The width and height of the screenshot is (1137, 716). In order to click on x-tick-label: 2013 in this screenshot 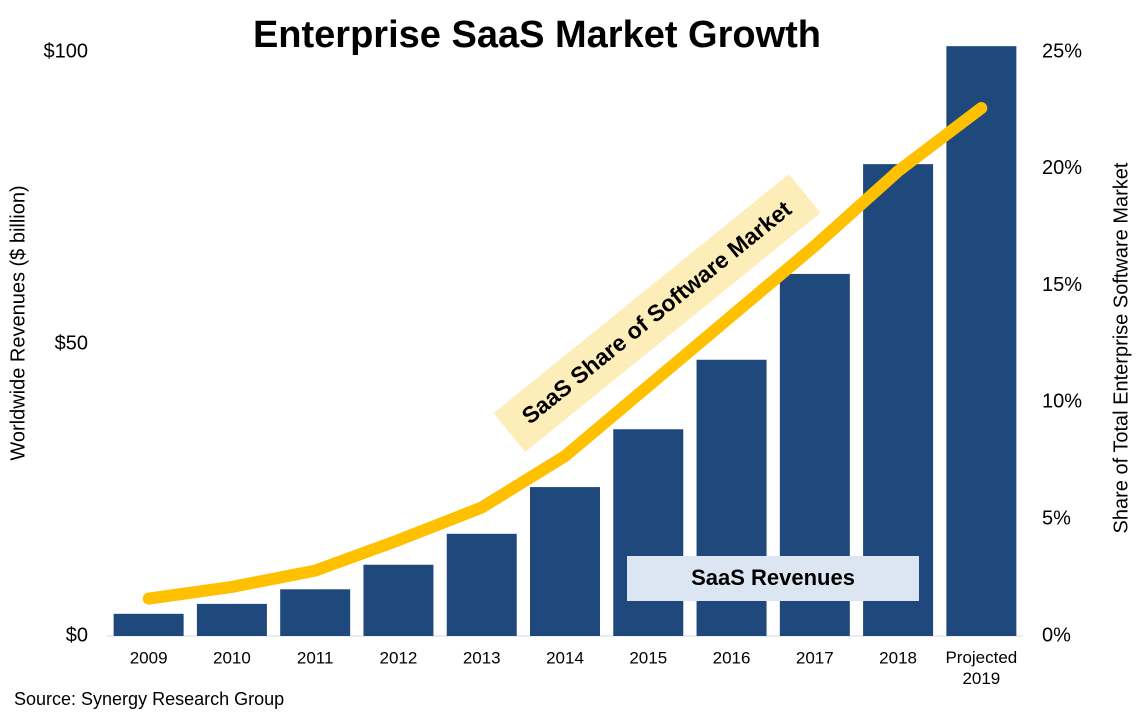, I will do `click(482, 657)`.